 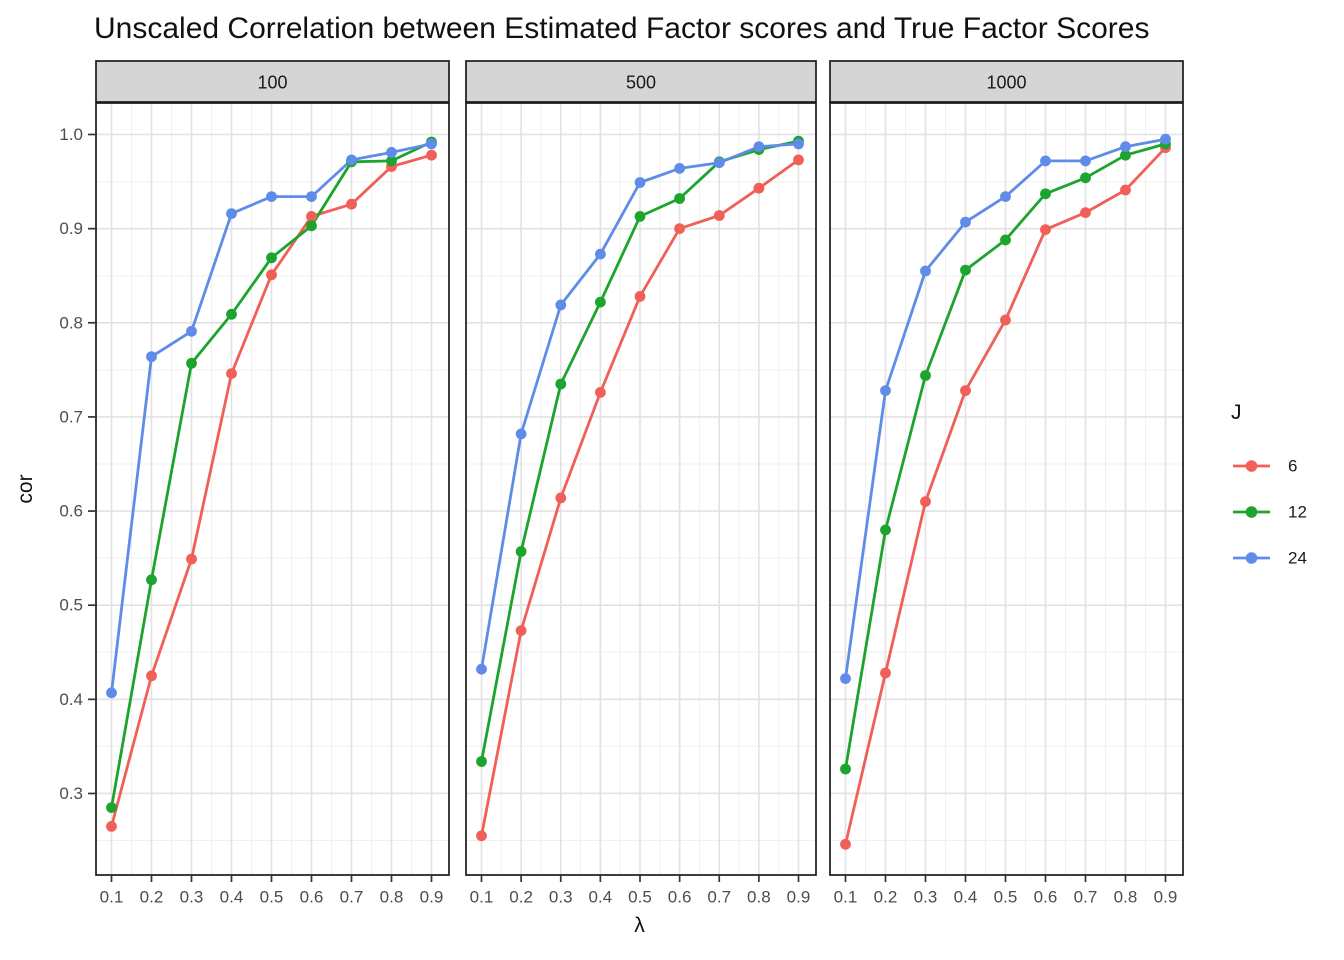 I want to click on y-tick-label: 0.6, so click(x=71, y=511).